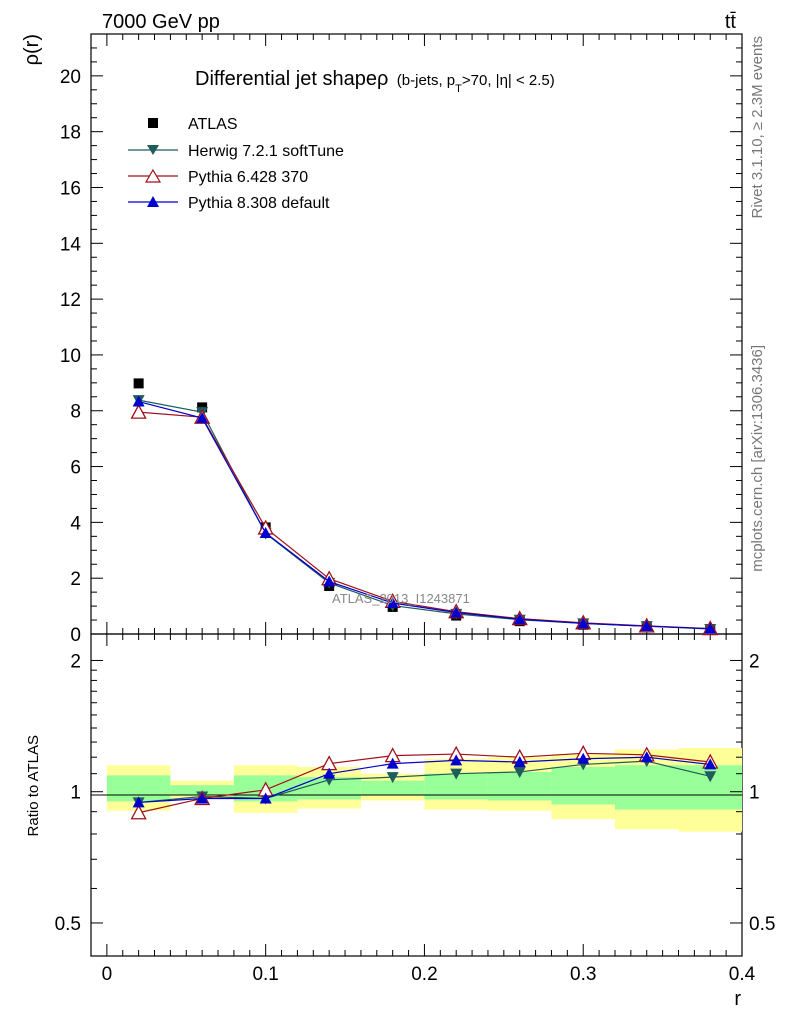 The image size is (786, 1024). What do you see at coordinates (75, 579) in the screenshot?
I see `main-ytick-label: 2` at bounding box center [75, 579].